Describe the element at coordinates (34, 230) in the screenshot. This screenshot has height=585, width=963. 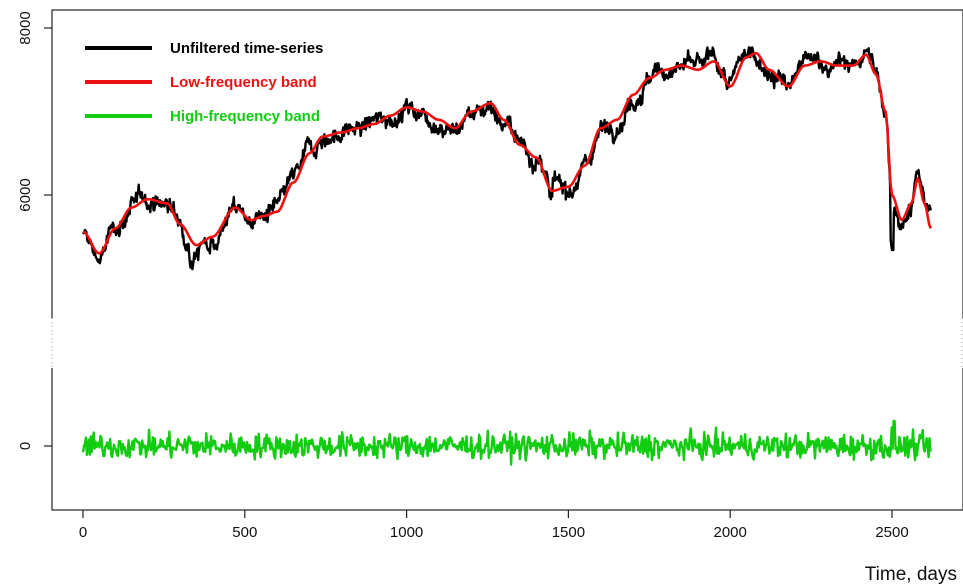
I see `y-axis: 6000 8000 0` at that location.